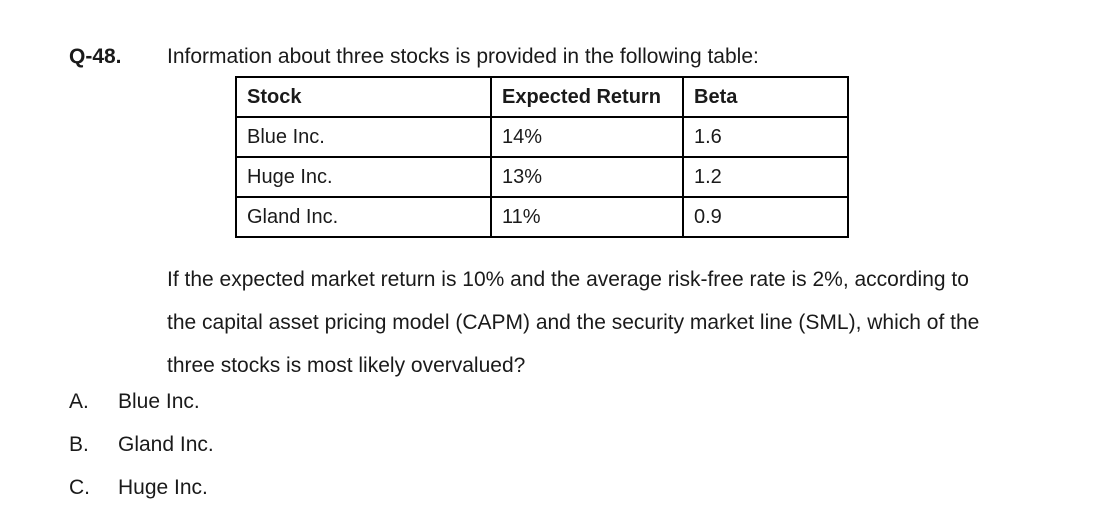  Describe the element at coordinates (587, 177) in the screenshot. I see `cell-expected-return: 13%` at that location.